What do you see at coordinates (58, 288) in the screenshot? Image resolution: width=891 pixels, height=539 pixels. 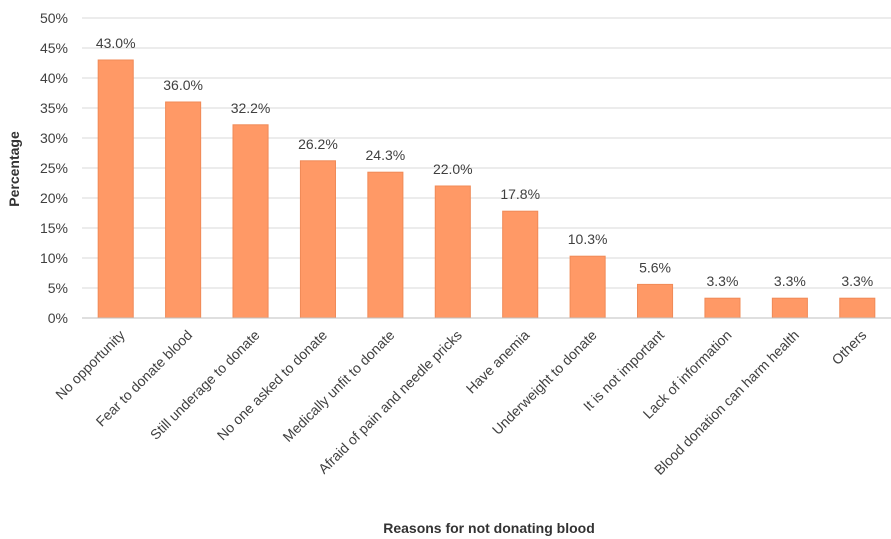 I see `y-tick-label: 5%` at bounding box center [58, 288].